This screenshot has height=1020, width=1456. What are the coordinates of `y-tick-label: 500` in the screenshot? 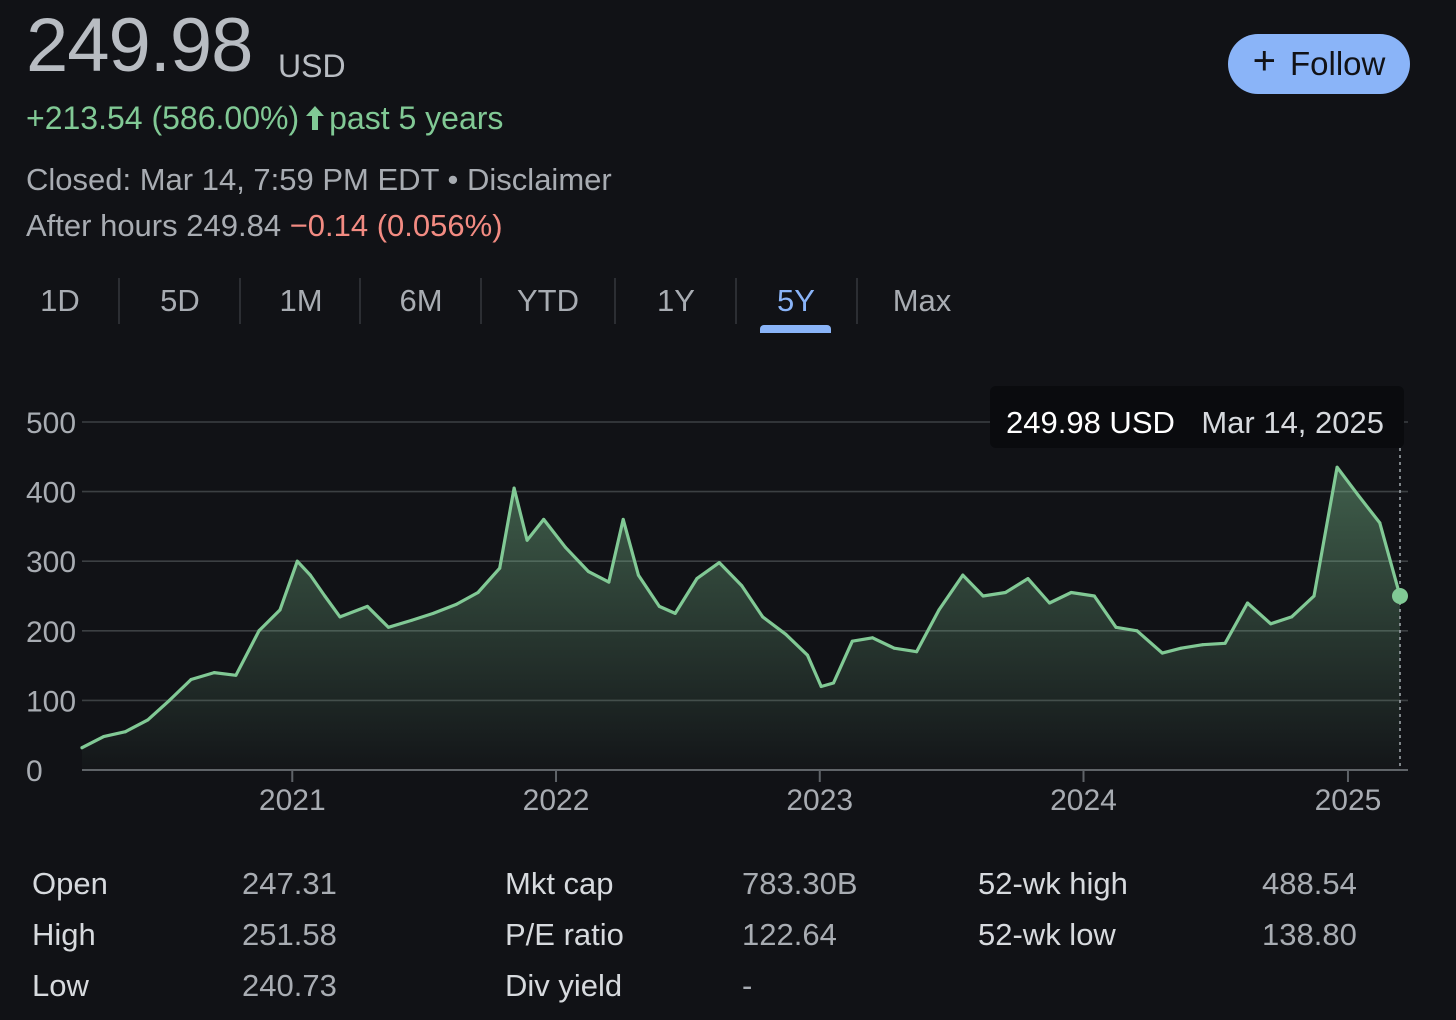 It's located at (51, 423).